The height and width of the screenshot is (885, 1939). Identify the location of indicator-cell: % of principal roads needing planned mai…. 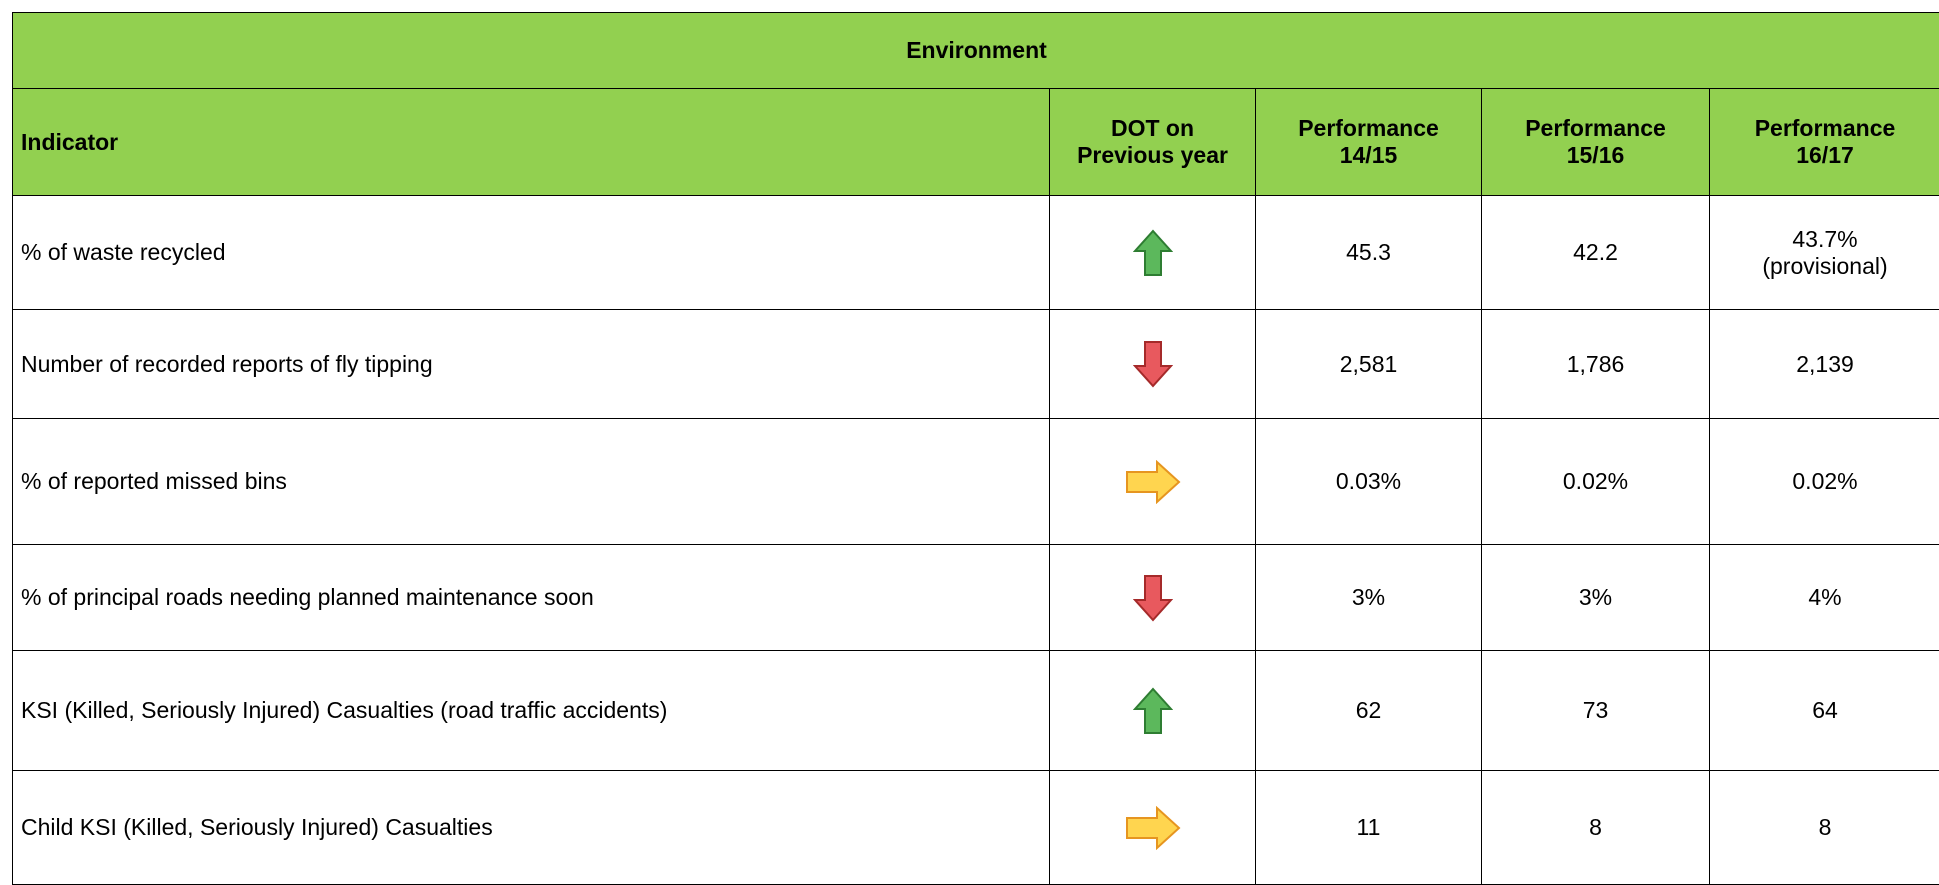
(531, 598).